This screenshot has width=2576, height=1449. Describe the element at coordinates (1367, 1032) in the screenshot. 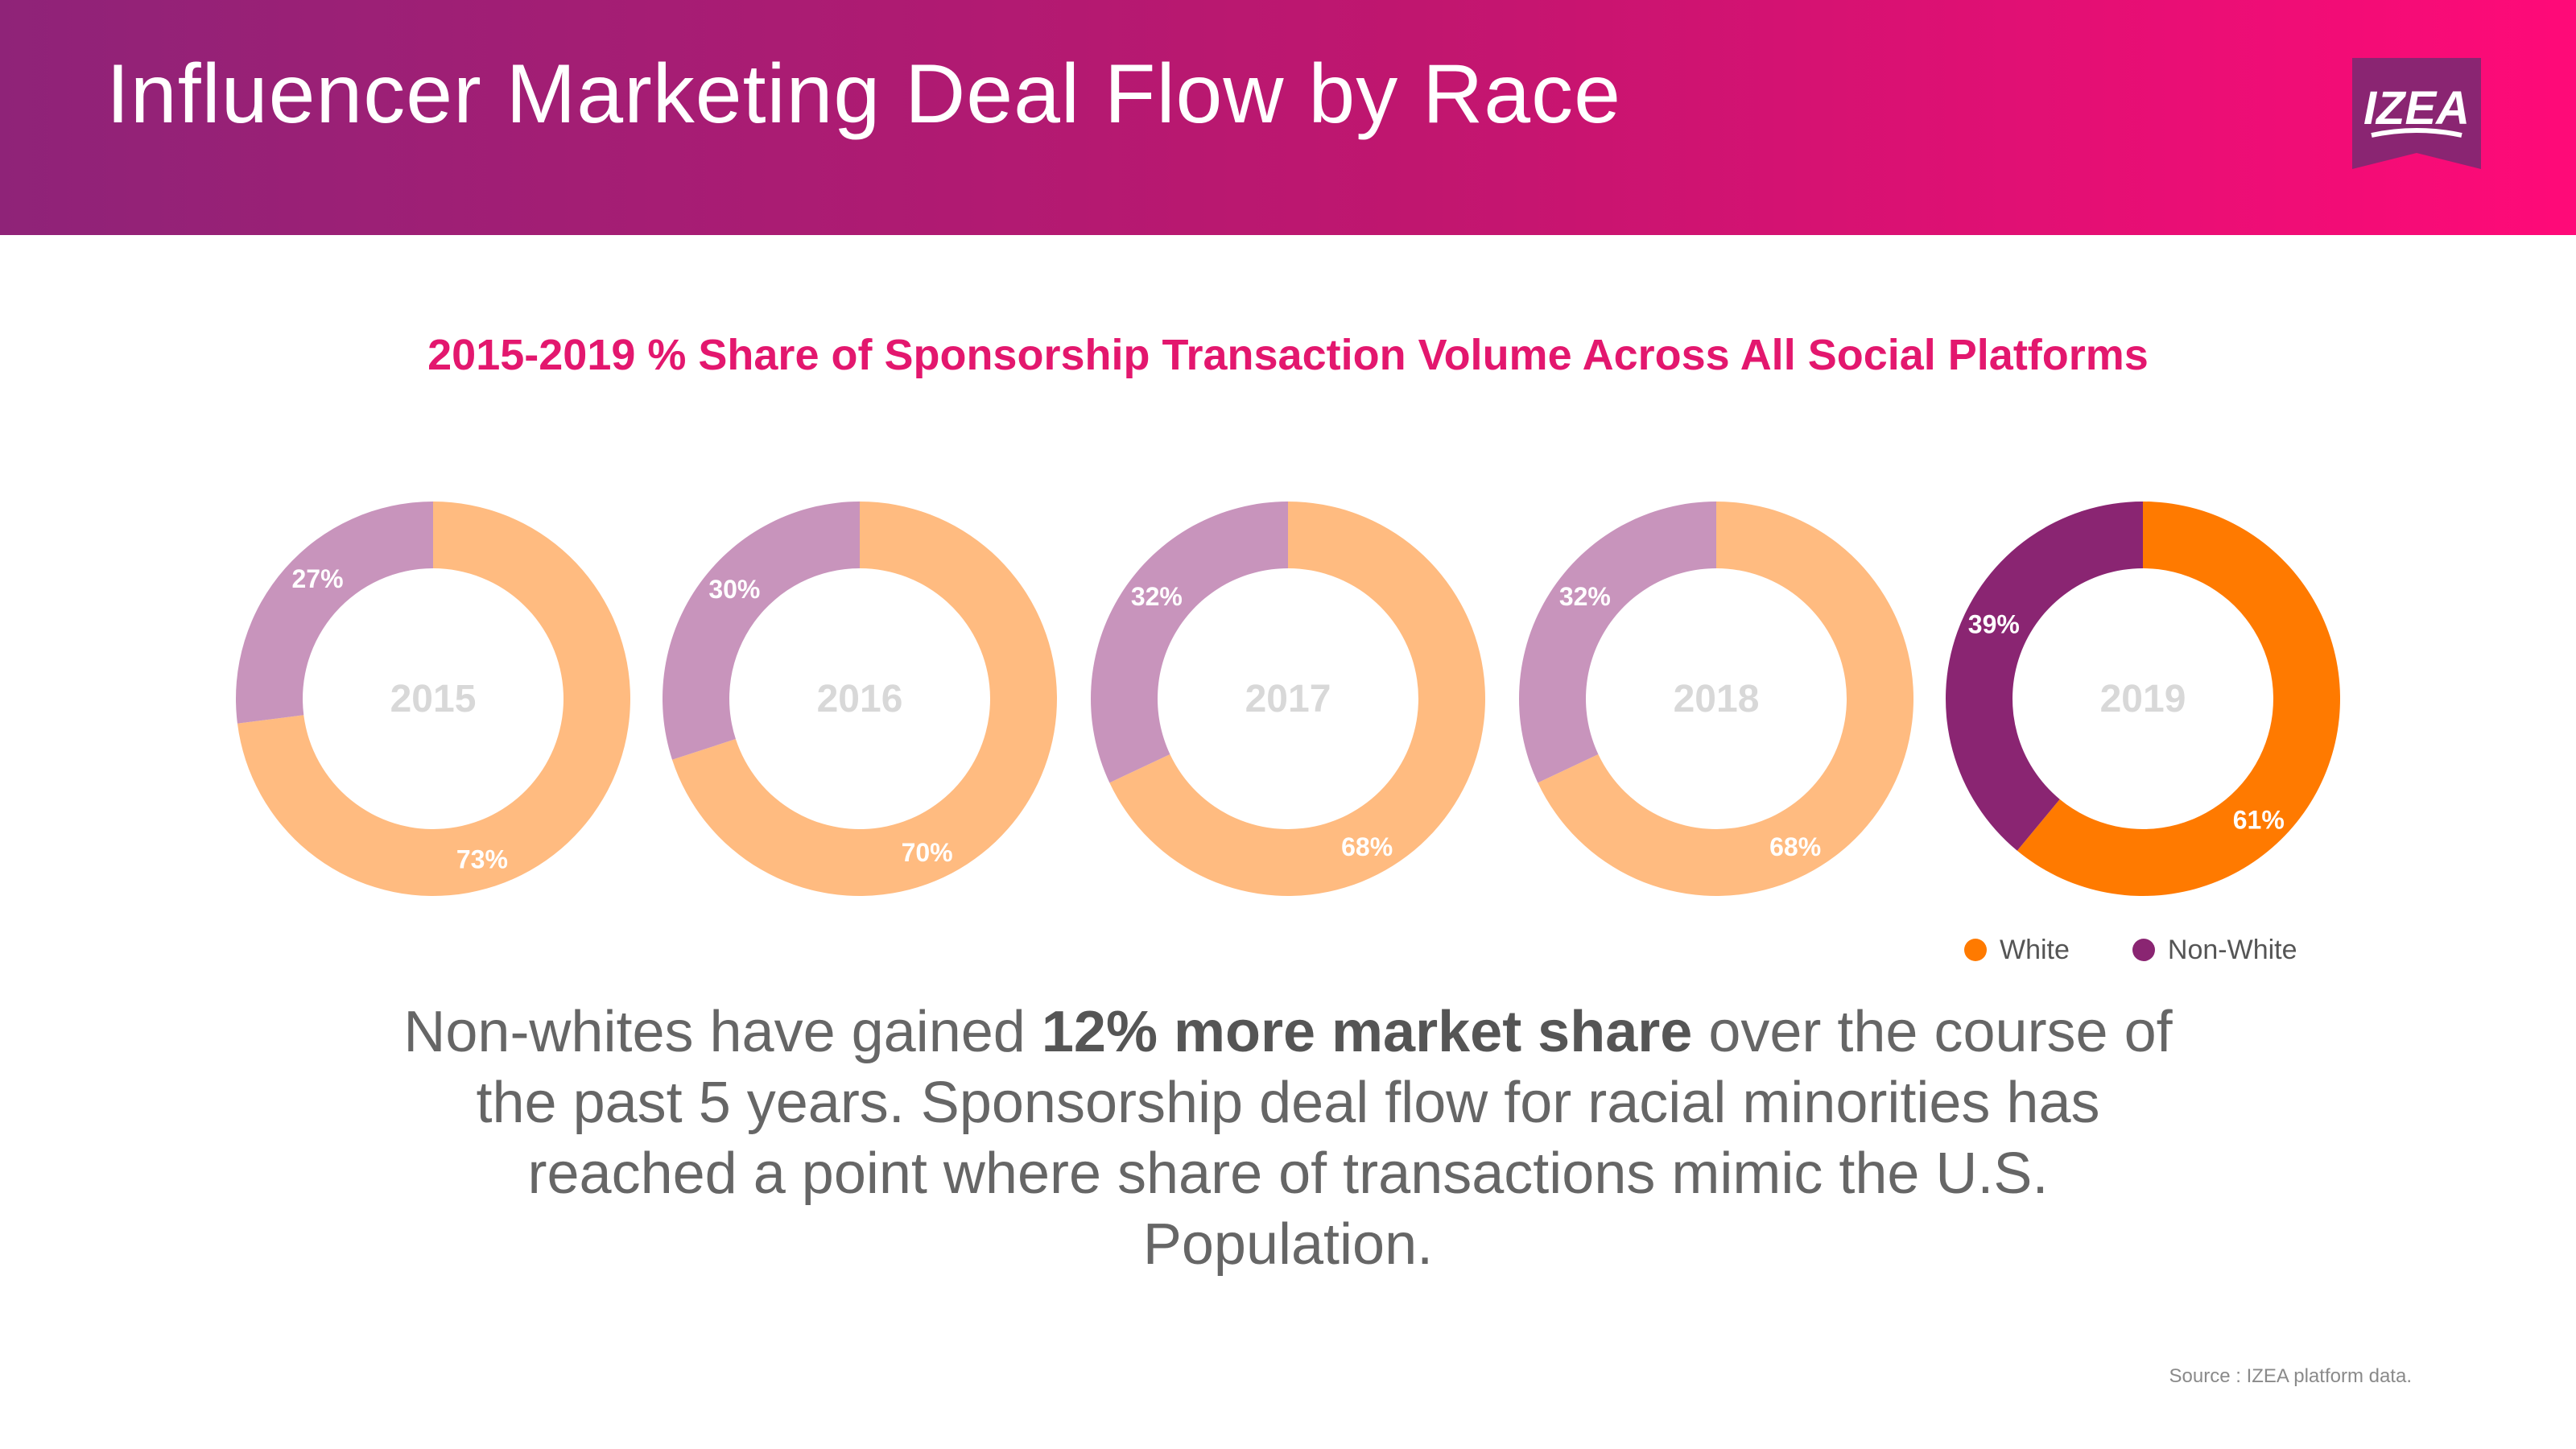

I see `summary-text-highlight: 12% more market share` at that location.